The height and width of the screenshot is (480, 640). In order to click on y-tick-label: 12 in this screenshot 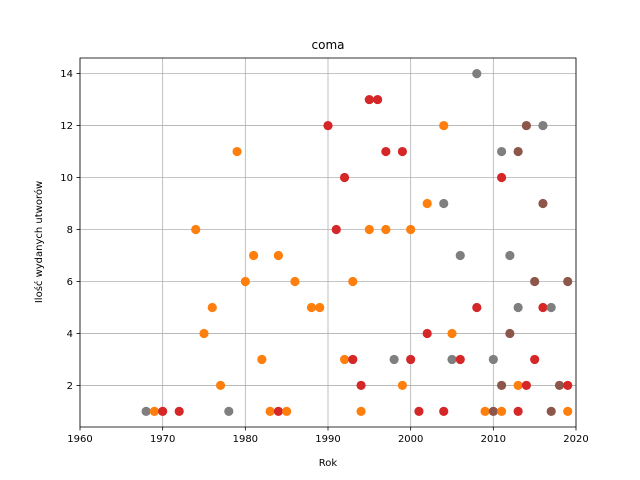, I will do `click(66, 126)`.